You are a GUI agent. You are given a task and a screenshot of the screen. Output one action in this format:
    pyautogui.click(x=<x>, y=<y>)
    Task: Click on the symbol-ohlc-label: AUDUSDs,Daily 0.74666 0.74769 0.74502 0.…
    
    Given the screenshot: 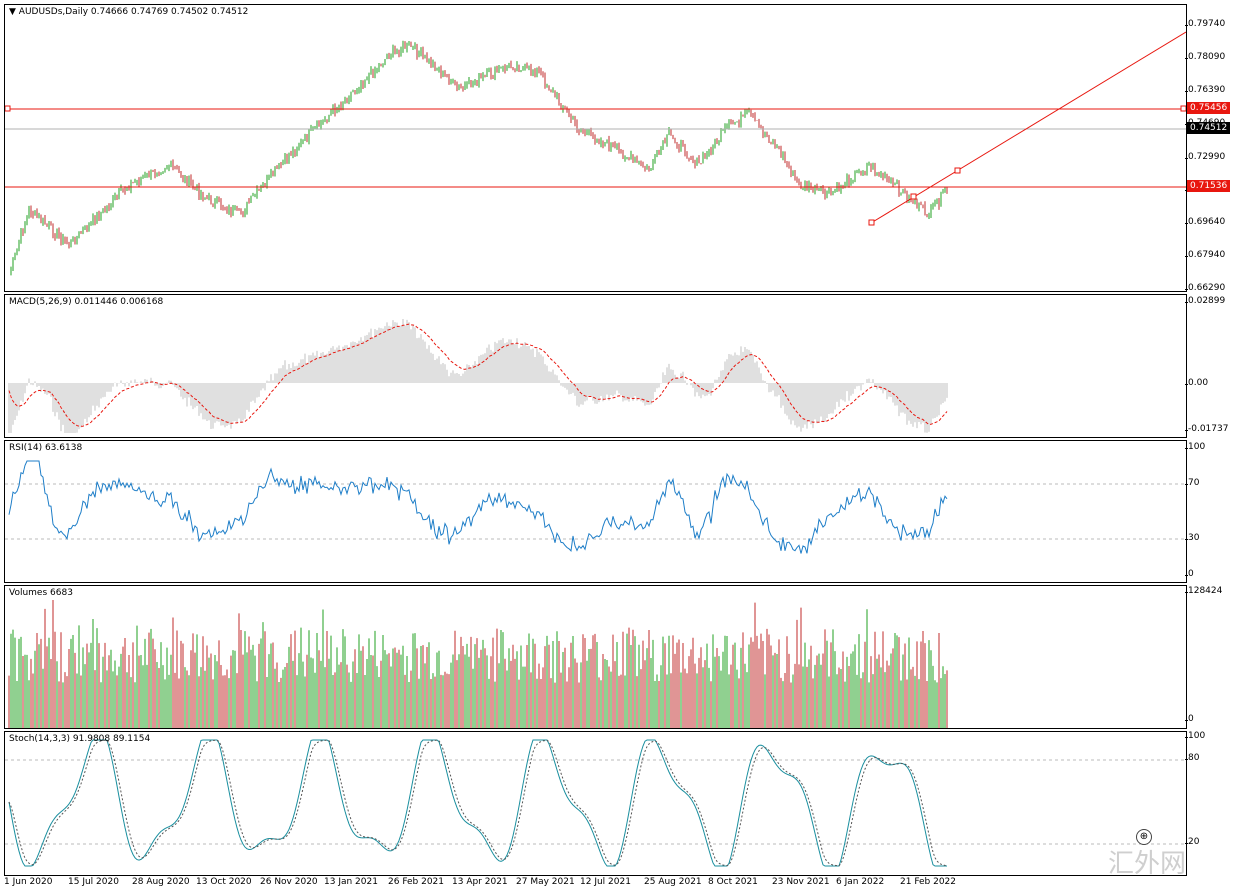 What is the action you would take?
    pyautogui.click(x=133, y=12)
    